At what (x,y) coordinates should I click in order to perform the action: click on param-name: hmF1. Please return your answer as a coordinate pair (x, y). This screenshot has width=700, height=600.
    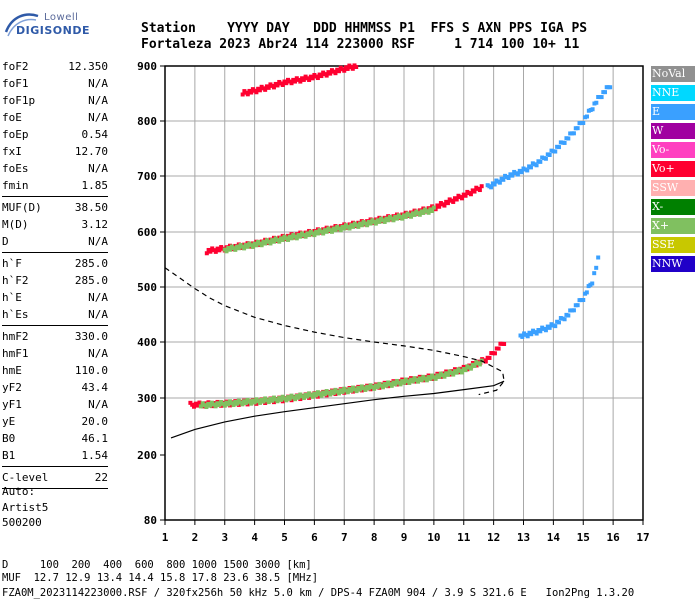
    Looking at the image, I should click on (15, 353).